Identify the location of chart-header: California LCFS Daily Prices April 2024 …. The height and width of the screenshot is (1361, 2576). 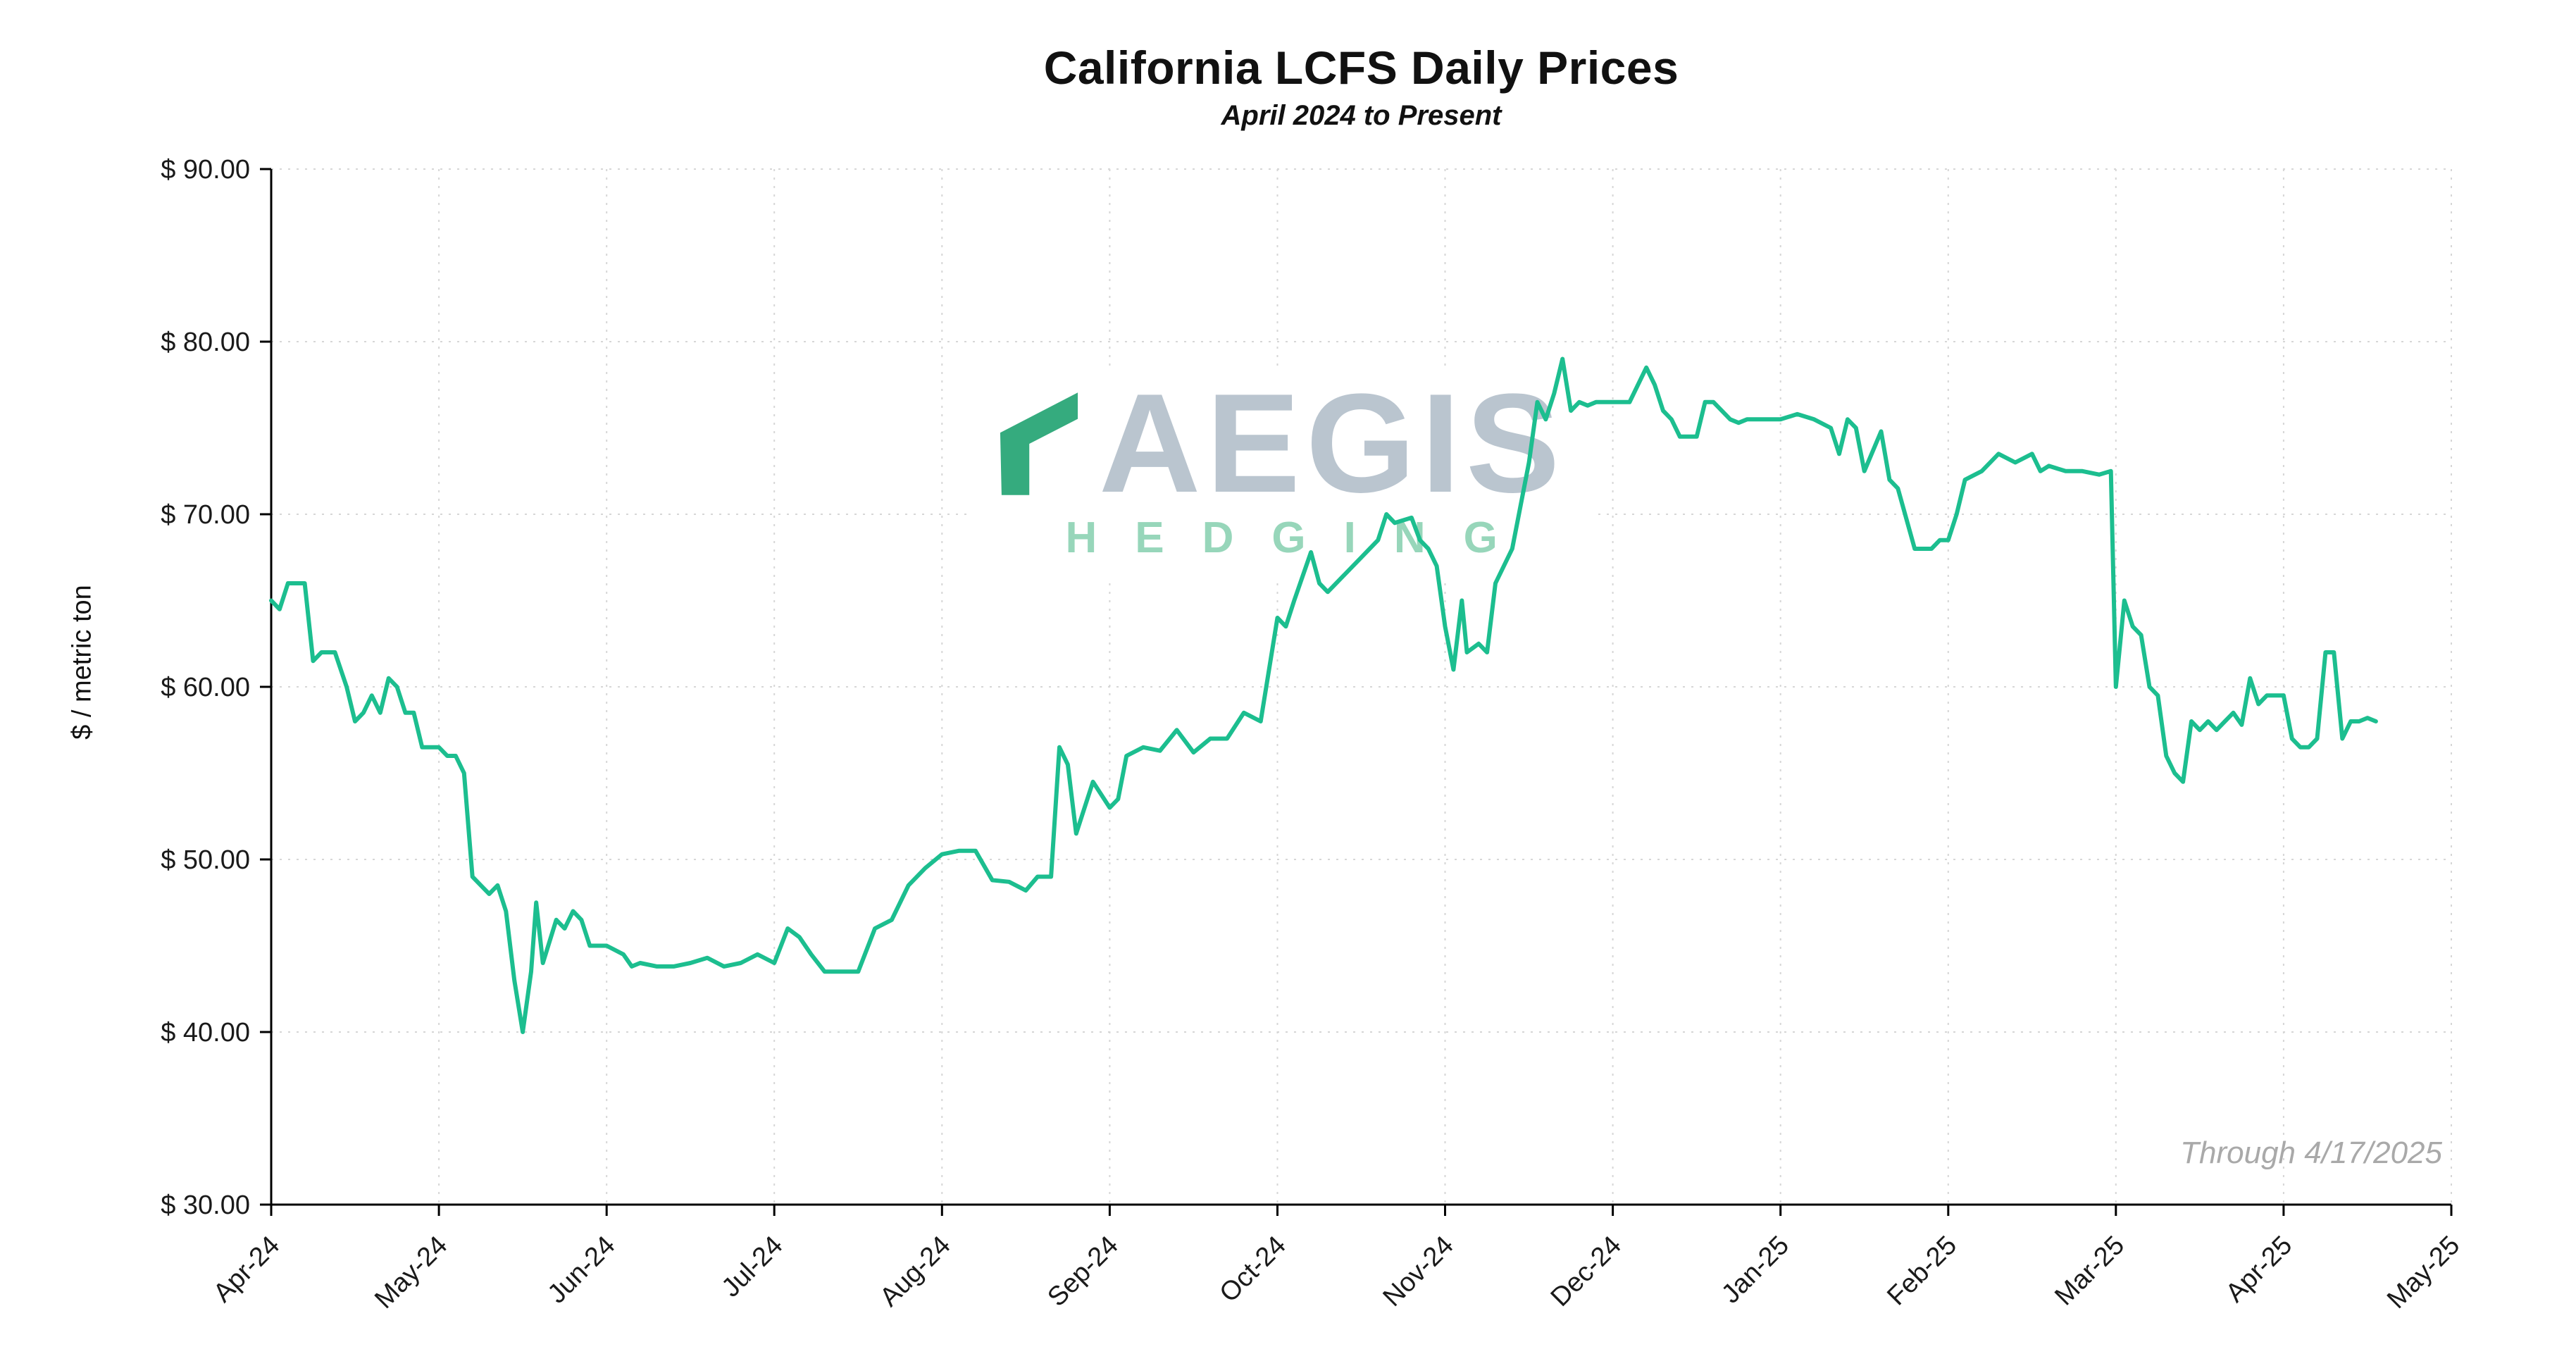
(1361, 86).